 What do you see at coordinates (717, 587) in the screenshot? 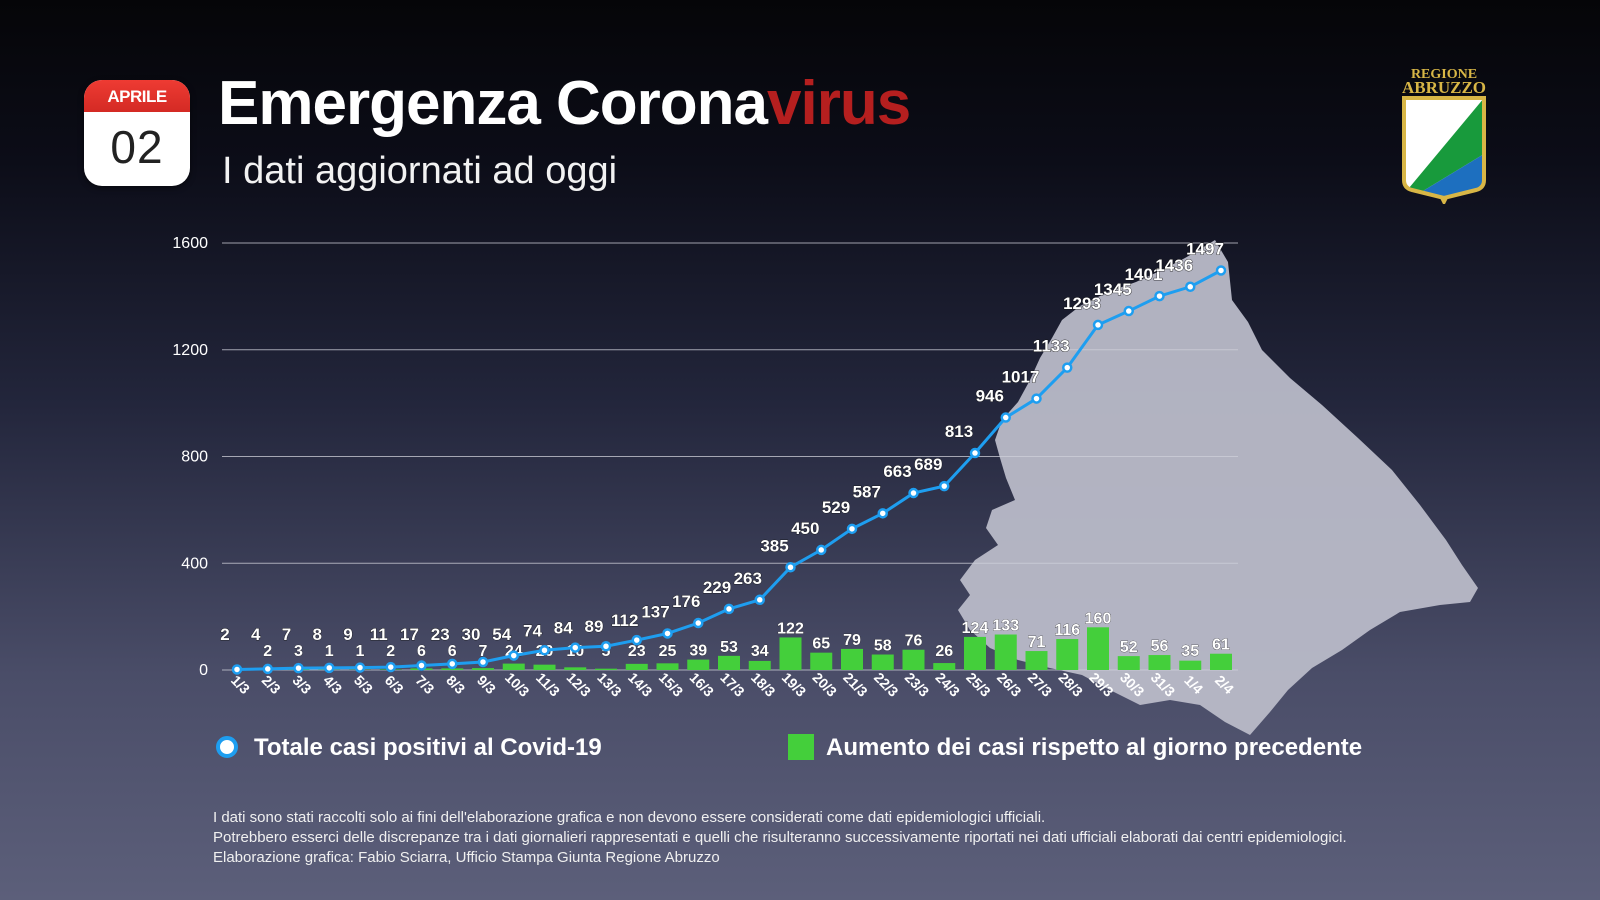
I see `line-data-label: 229` at bounding box center [717, 587].